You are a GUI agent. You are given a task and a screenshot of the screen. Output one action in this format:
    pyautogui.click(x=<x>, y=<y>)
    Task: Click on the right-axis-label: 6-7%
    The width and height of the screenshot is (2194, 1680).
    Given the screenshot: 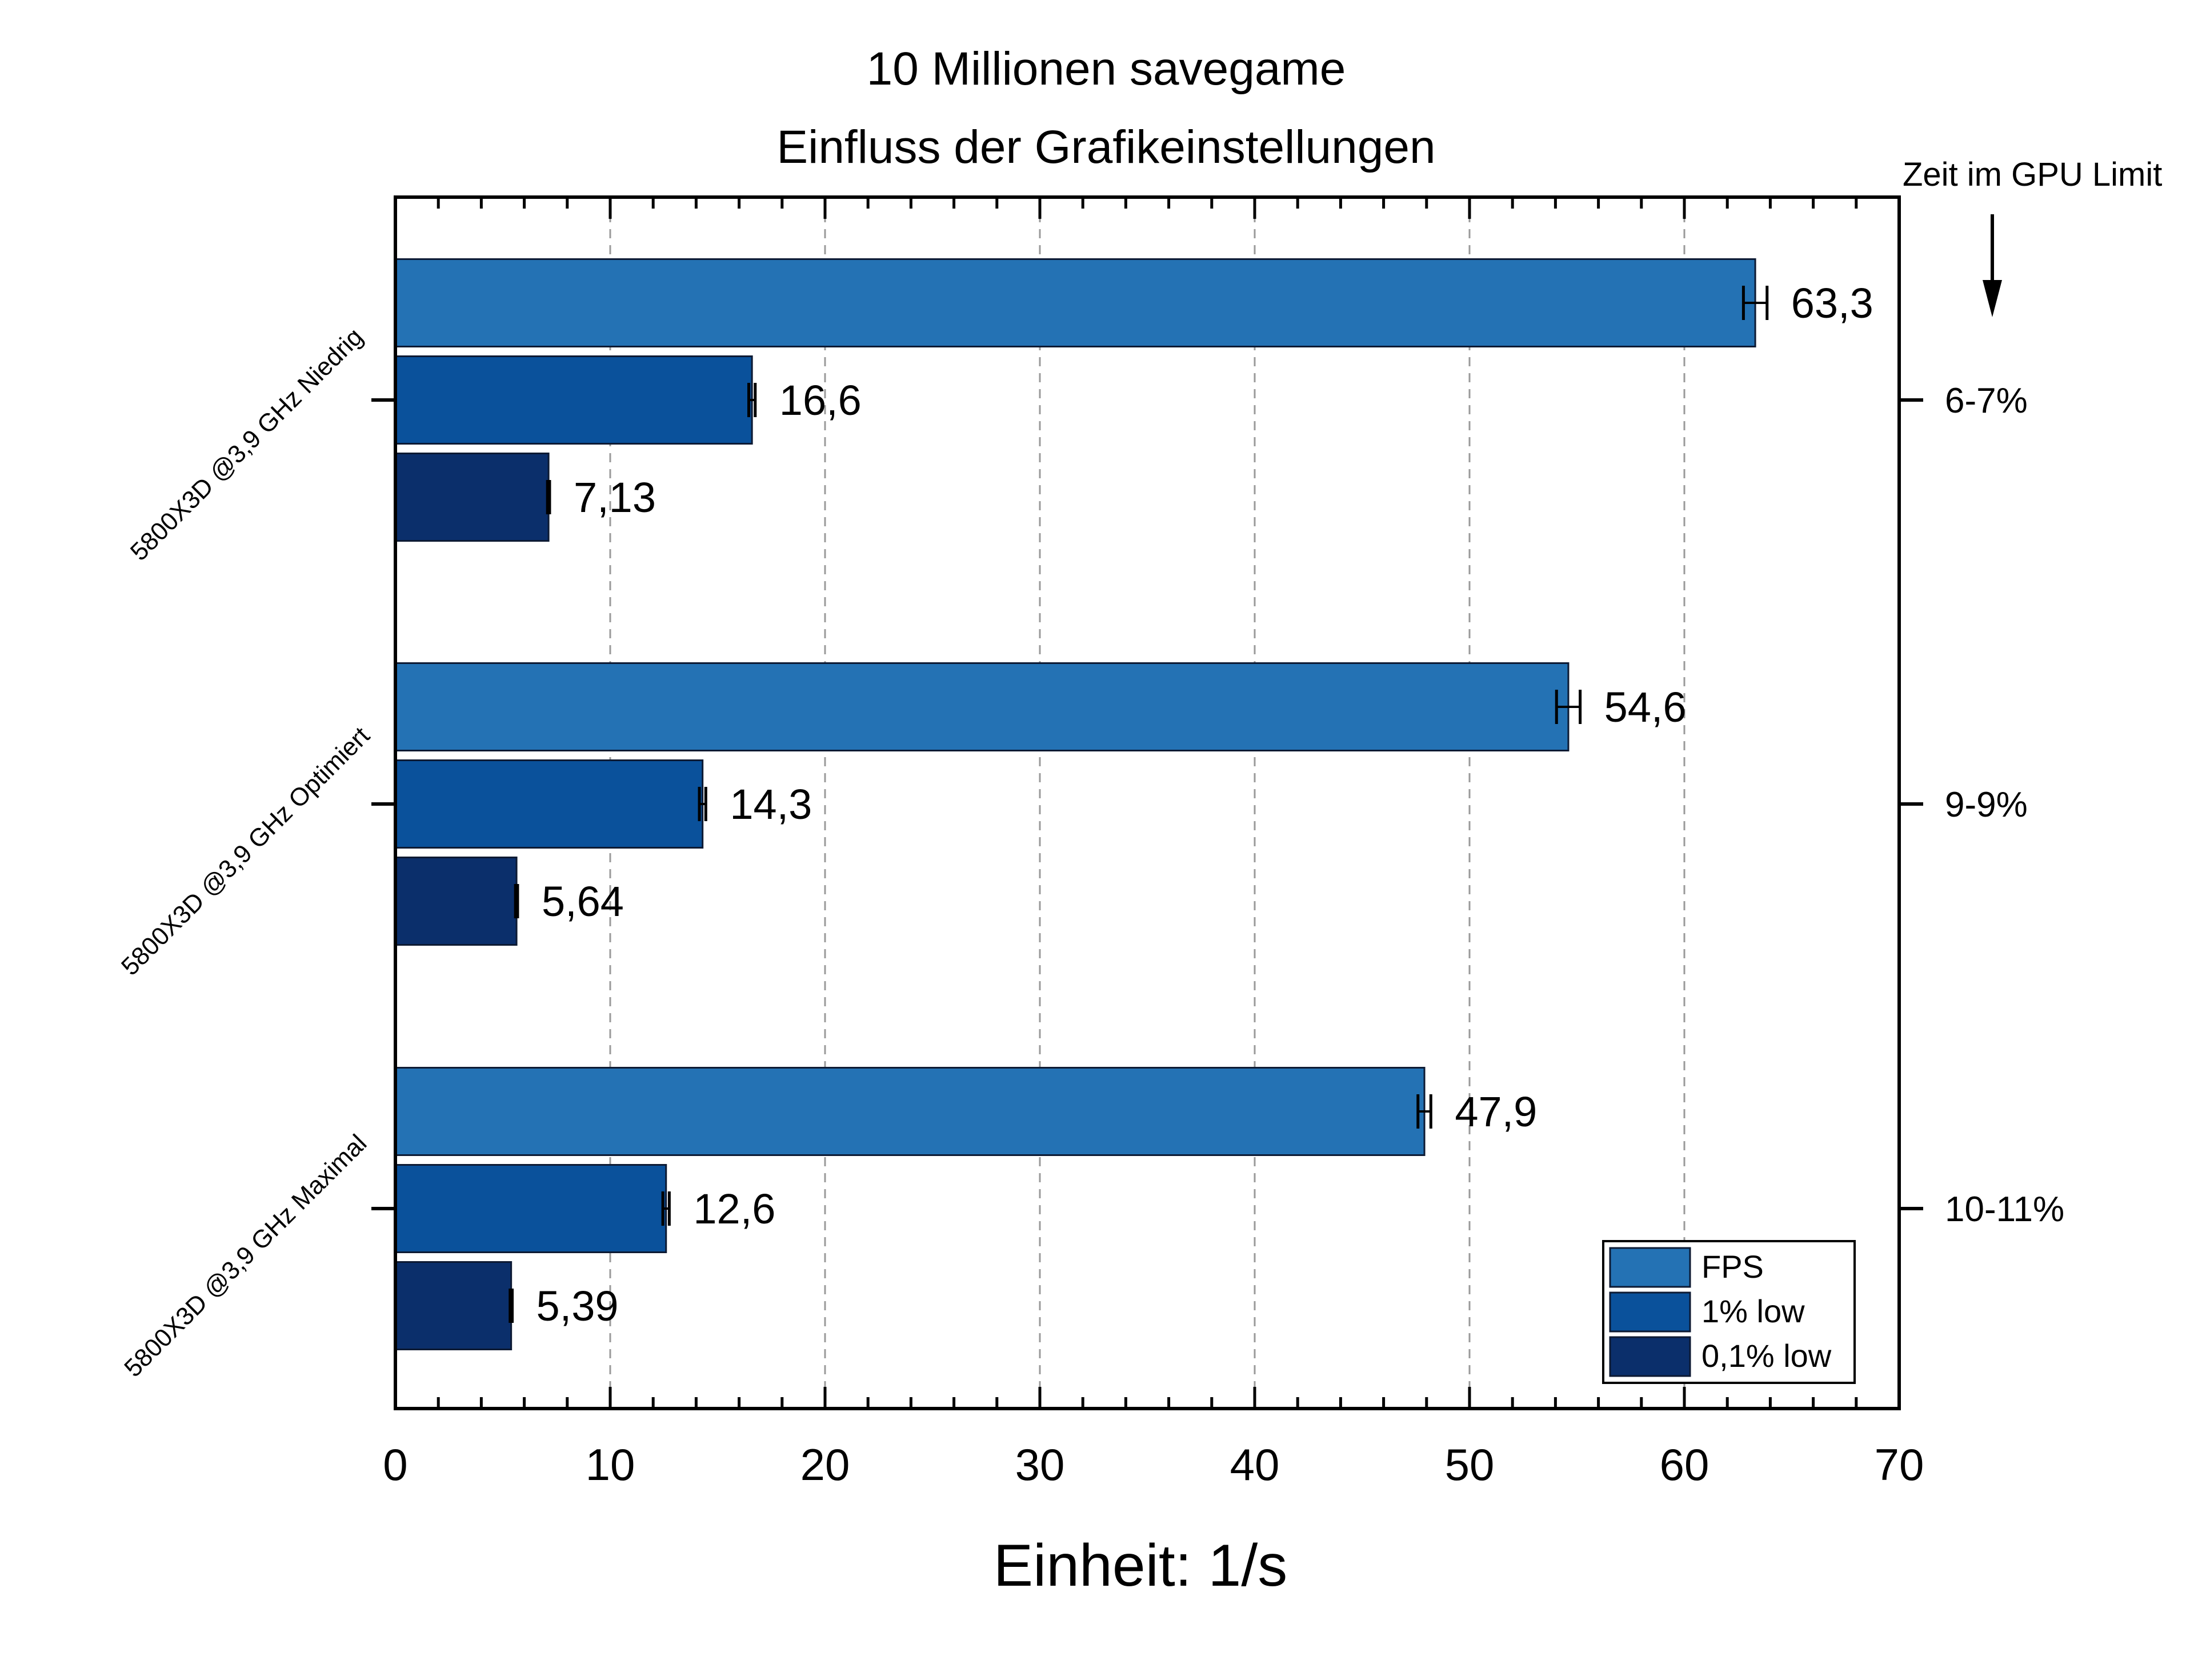 What is the action you would take?
    pyautogui.click(x=1987, y=401)
    